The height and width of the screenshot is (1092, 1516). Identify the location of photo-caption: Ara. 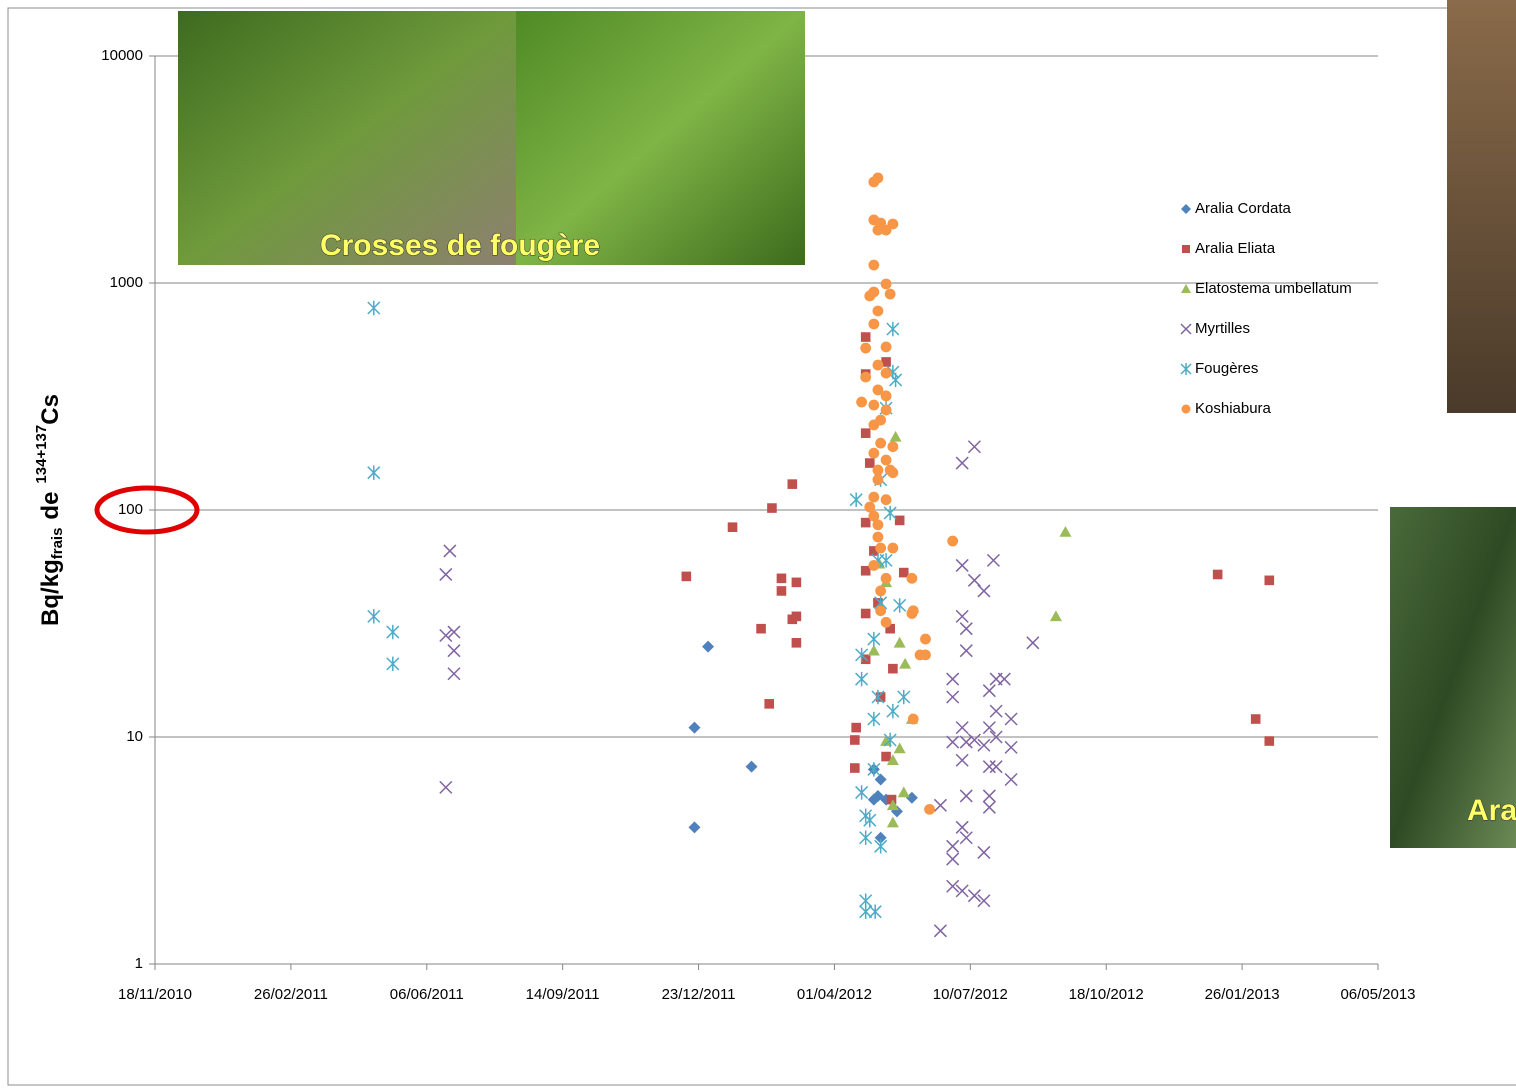
(1491, 810).